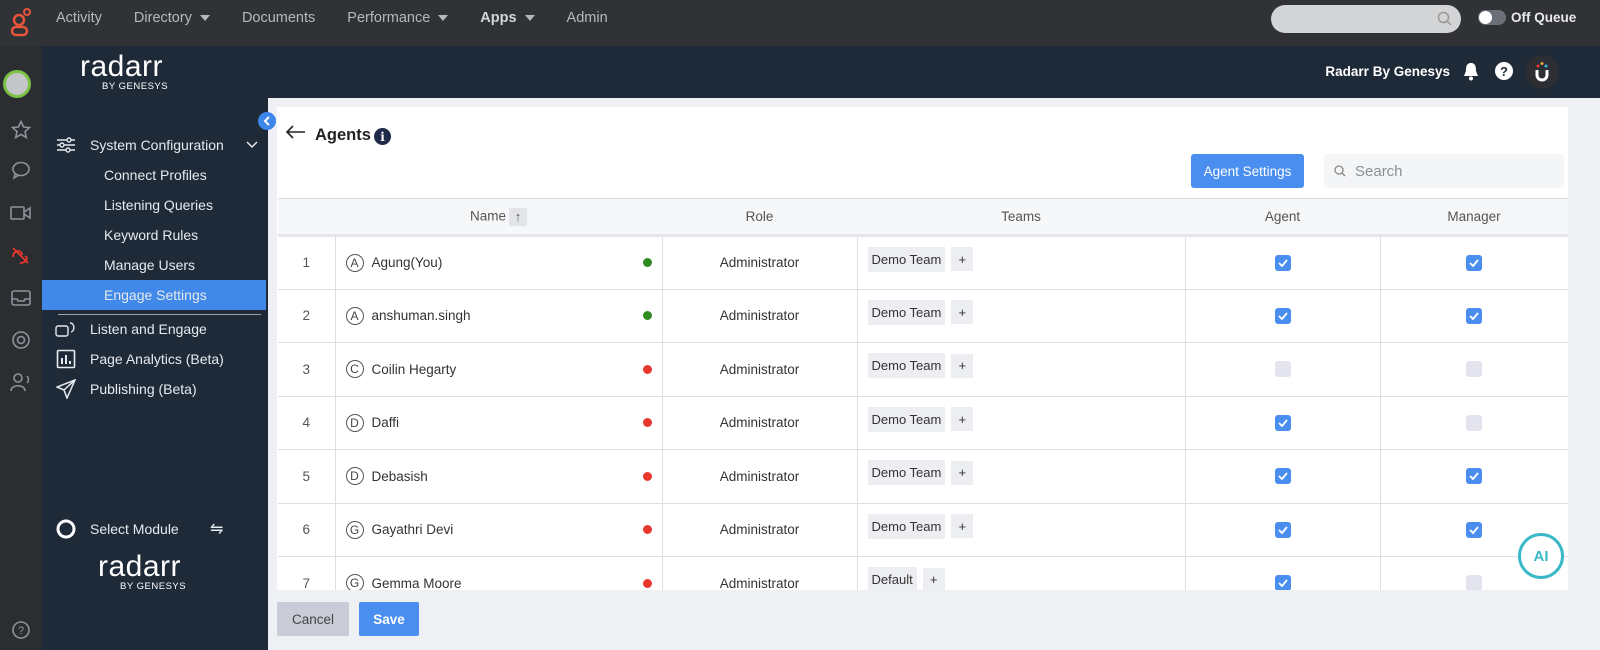  I want to click on inbox-icon, so click(21, 298).